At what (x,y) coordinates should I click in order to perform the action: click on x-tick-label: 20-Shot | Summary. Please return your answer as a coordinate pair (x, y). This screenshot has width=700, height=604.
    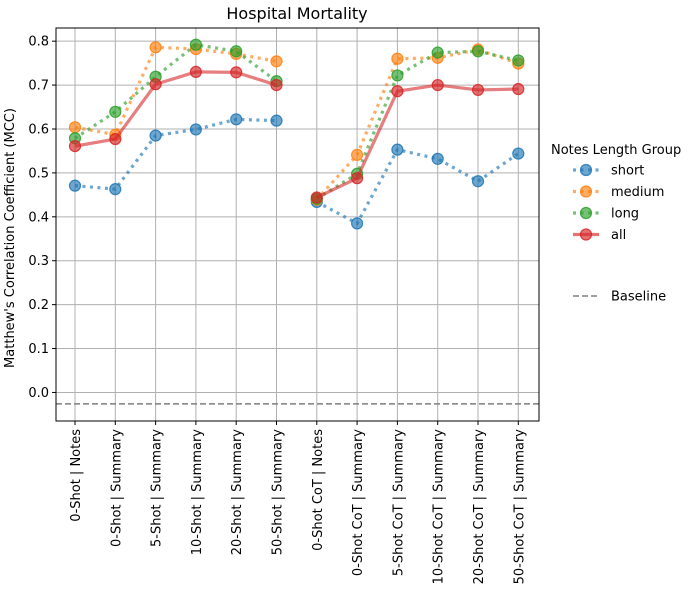
    Looking at the image, I should click on (237, 492).